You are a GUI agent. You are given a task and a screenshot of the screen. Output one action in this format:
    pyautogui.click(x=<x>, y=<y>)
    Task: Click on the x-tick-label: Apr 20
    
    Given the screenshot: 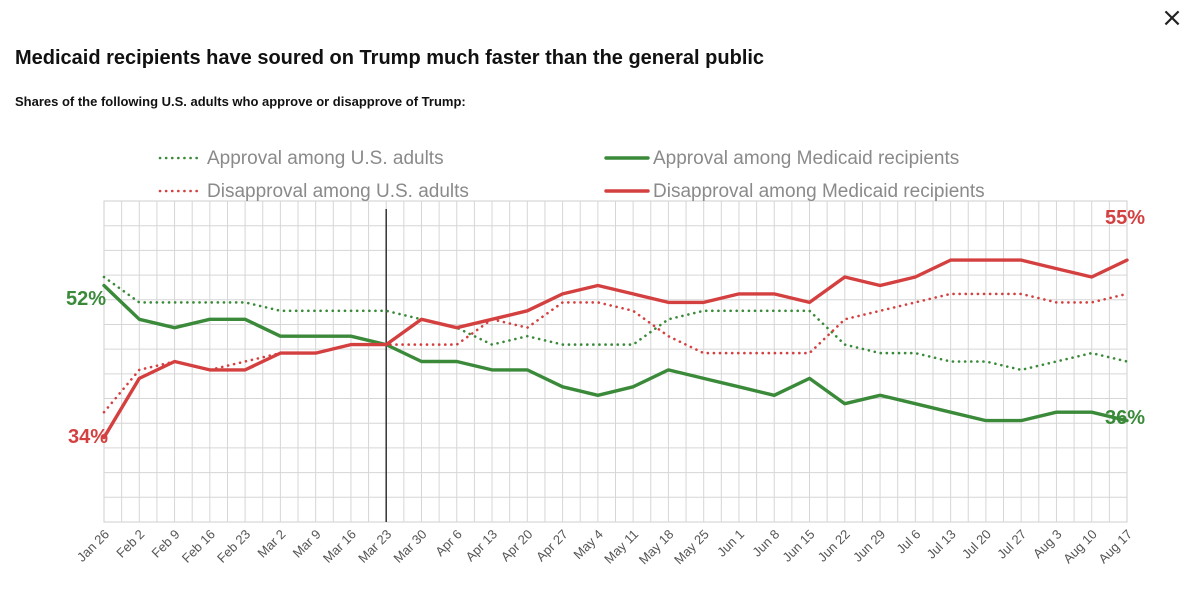 What is the action you would take?
    pyautogui.click(x=517, y=546)
    